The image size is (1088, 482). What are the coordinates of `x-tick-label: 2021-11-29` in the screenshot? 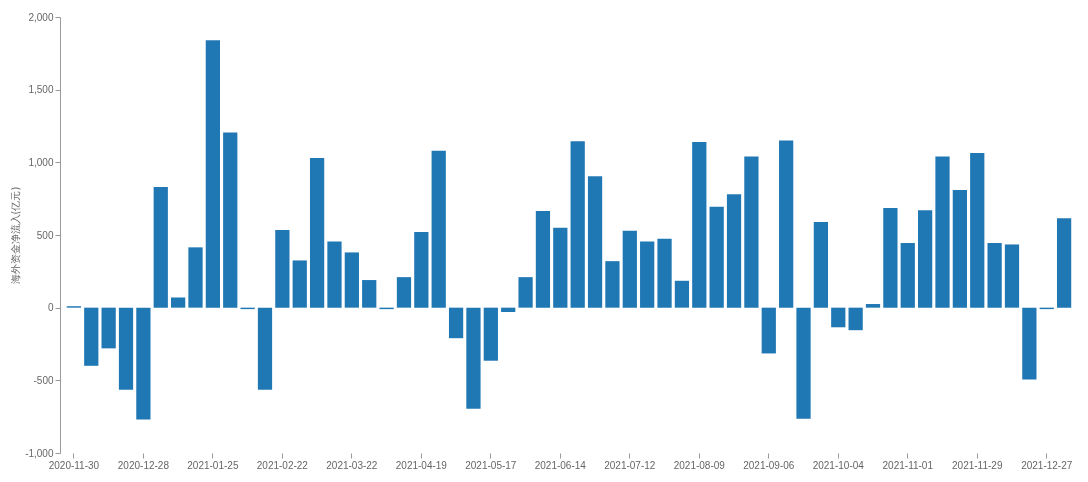 It's located at (977, 465).